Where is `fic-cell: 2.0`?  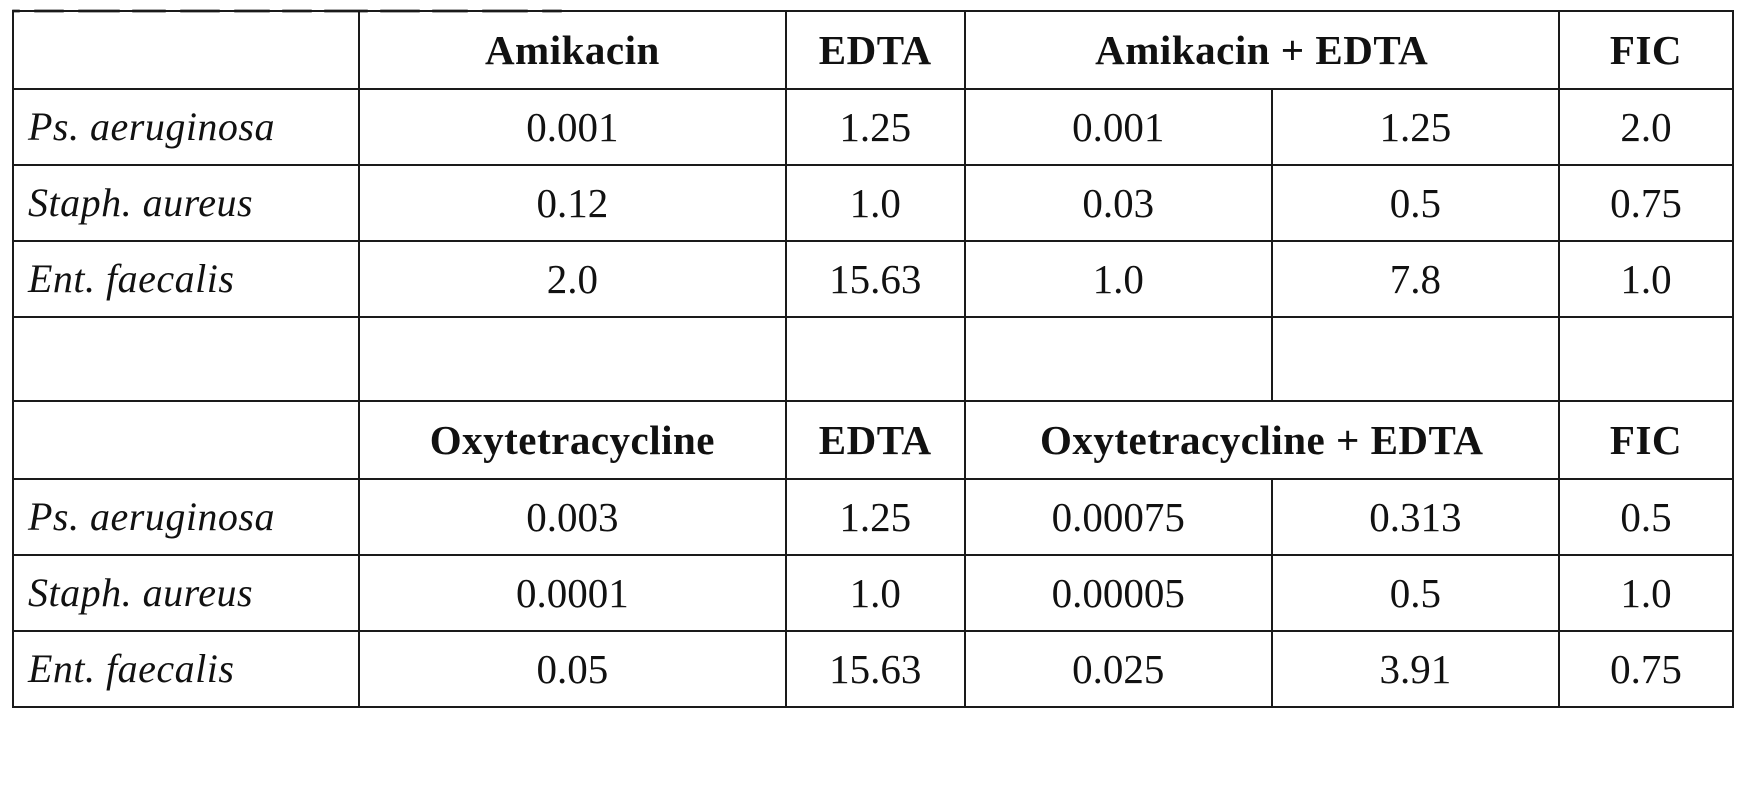
fic-cell: 2.0 is located at coordinates (1646, 127).